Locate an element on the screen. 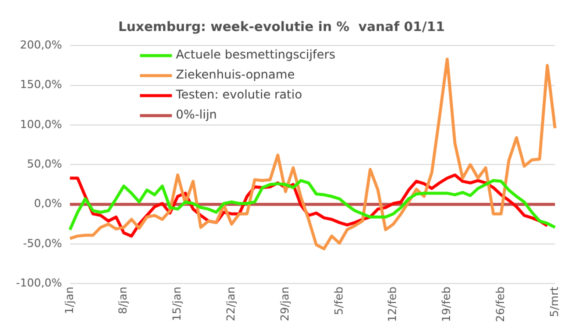 This screenshot has width=583, height=333. y-tick-label: -50,0% is located at coordinates (42, 243).